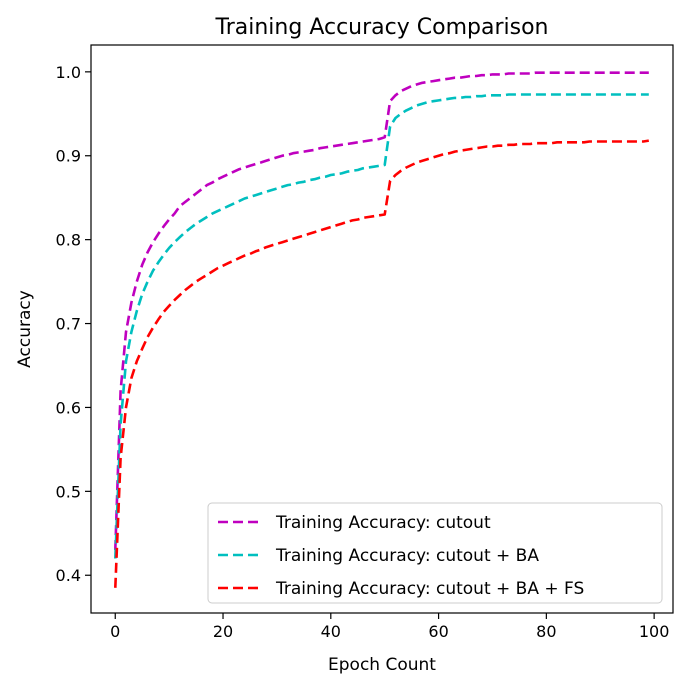 The image size is (688, 691). Describe the element at coordinates (25, 329) in the screenshot. I see `y-axis-label: Accuracy` at that location.